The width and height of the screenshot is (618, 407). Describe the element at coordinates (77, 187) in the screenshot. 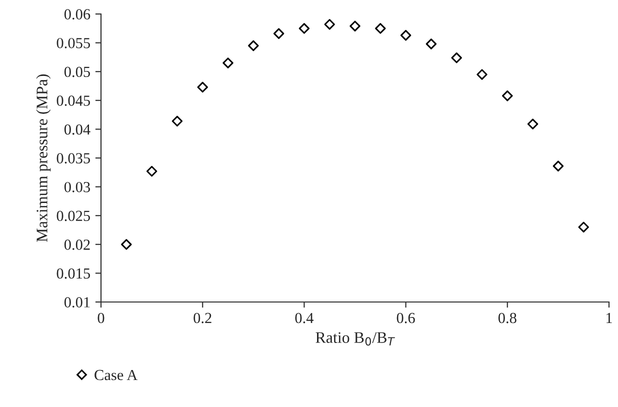

I see `y-tick-label: 0.03` at that location.